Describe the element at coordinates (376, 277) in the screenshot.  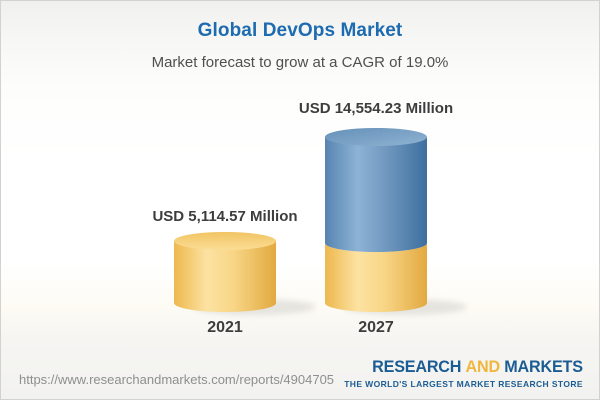
I see `bar-2027-base-segment` at that location.